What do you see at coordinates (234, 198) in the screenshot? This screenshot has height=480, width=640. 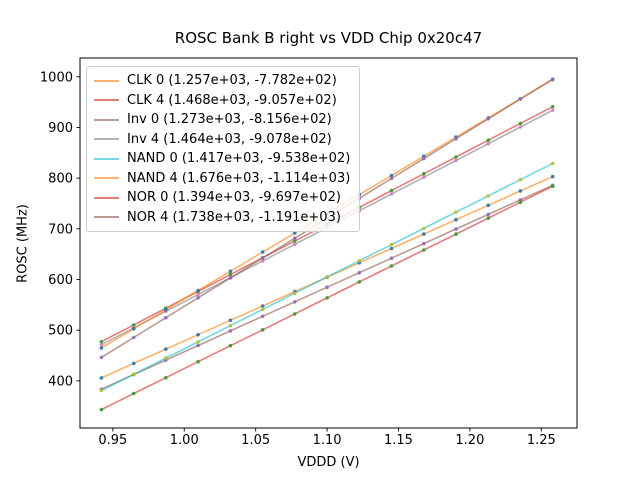 I see `legend-label: NOR 0 (1.394e+03, -9.697e+02)` at bounding box center [234, 198].